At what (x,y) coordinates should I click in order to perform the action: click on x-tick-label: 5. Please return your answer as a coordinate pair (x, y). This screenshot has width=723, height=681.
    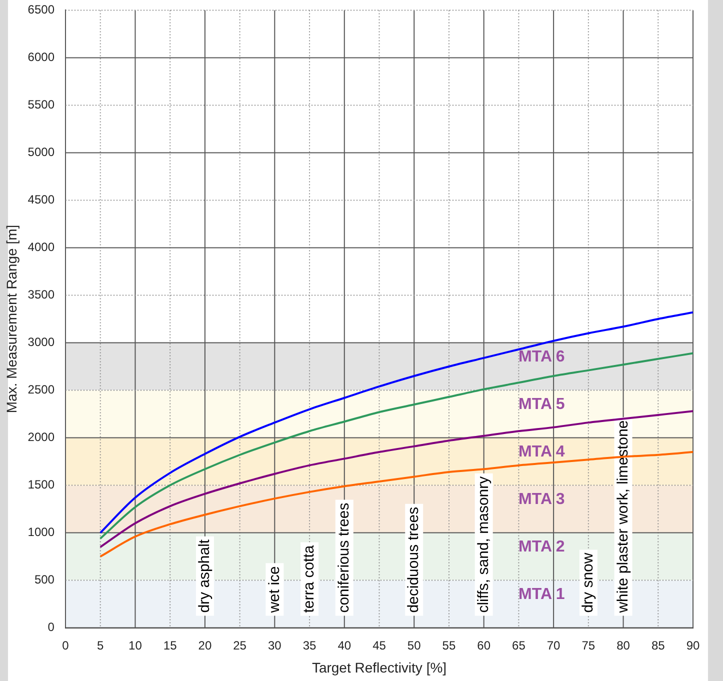
    Looking at the image, I should click on (100, 645).